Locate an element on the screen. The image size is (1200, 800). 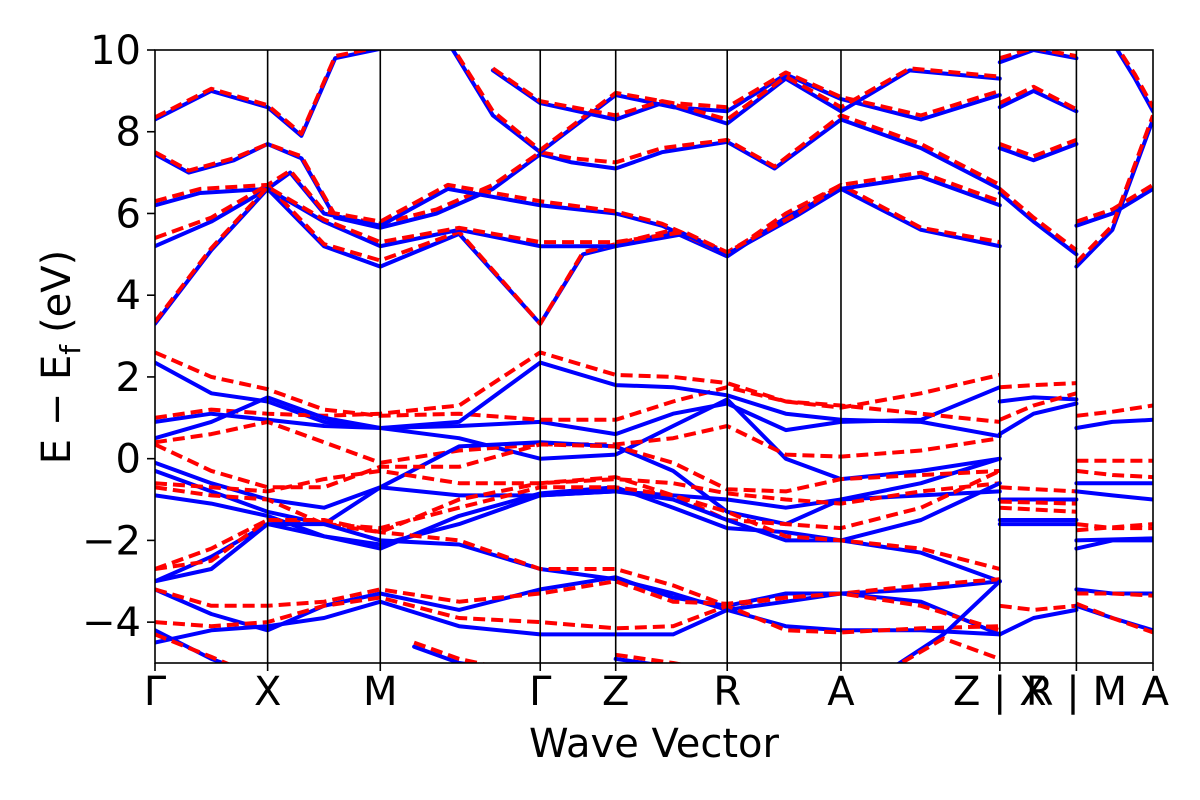
x-tick-label: R is located at coordinates (727, 692).